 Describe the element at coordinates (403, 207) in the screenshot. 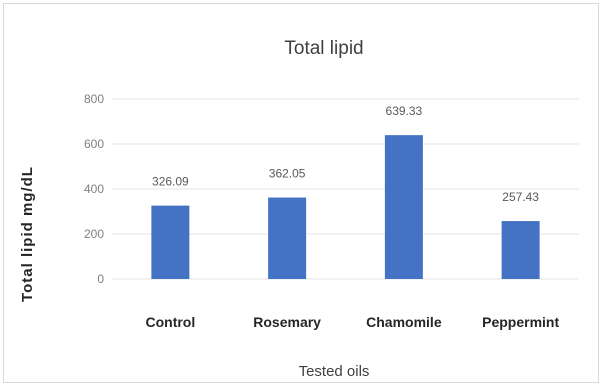

I see `bar-chamomile` at that location.